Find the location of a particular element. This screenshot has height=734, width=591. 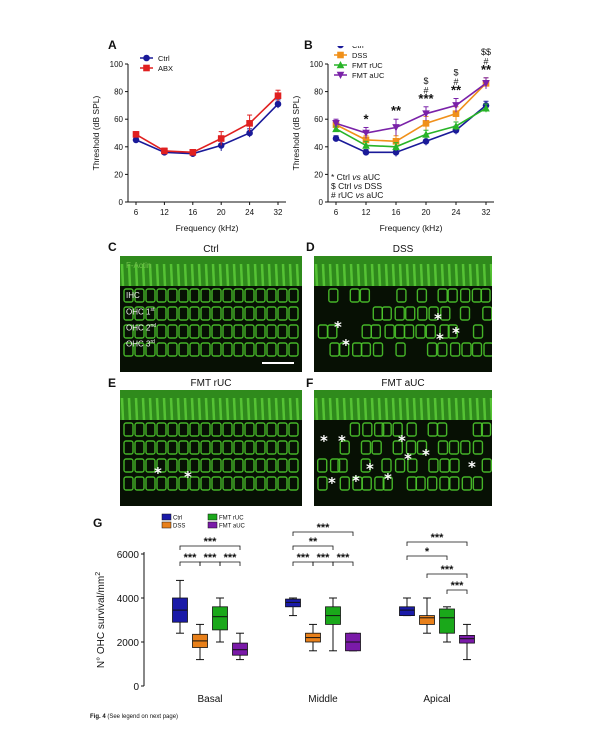

y-tick-label: 100 is located at coordinates (317, 64).